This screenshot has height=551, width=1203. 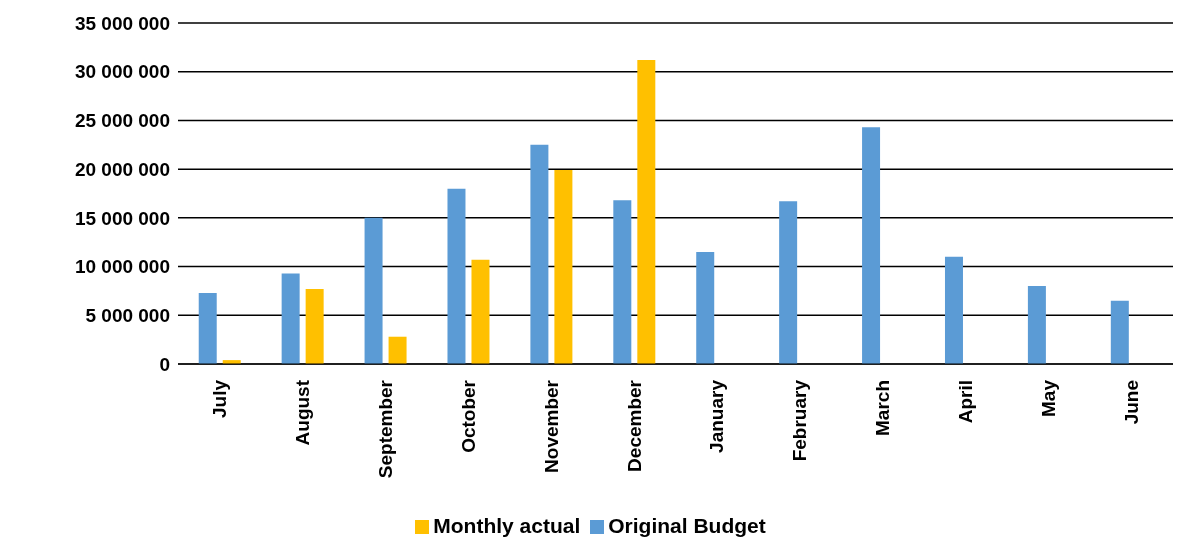 What do you see at coordinates (468, 416) in the screenshot?
I see `x-tick-label: October` at bounding box center [468, 416].